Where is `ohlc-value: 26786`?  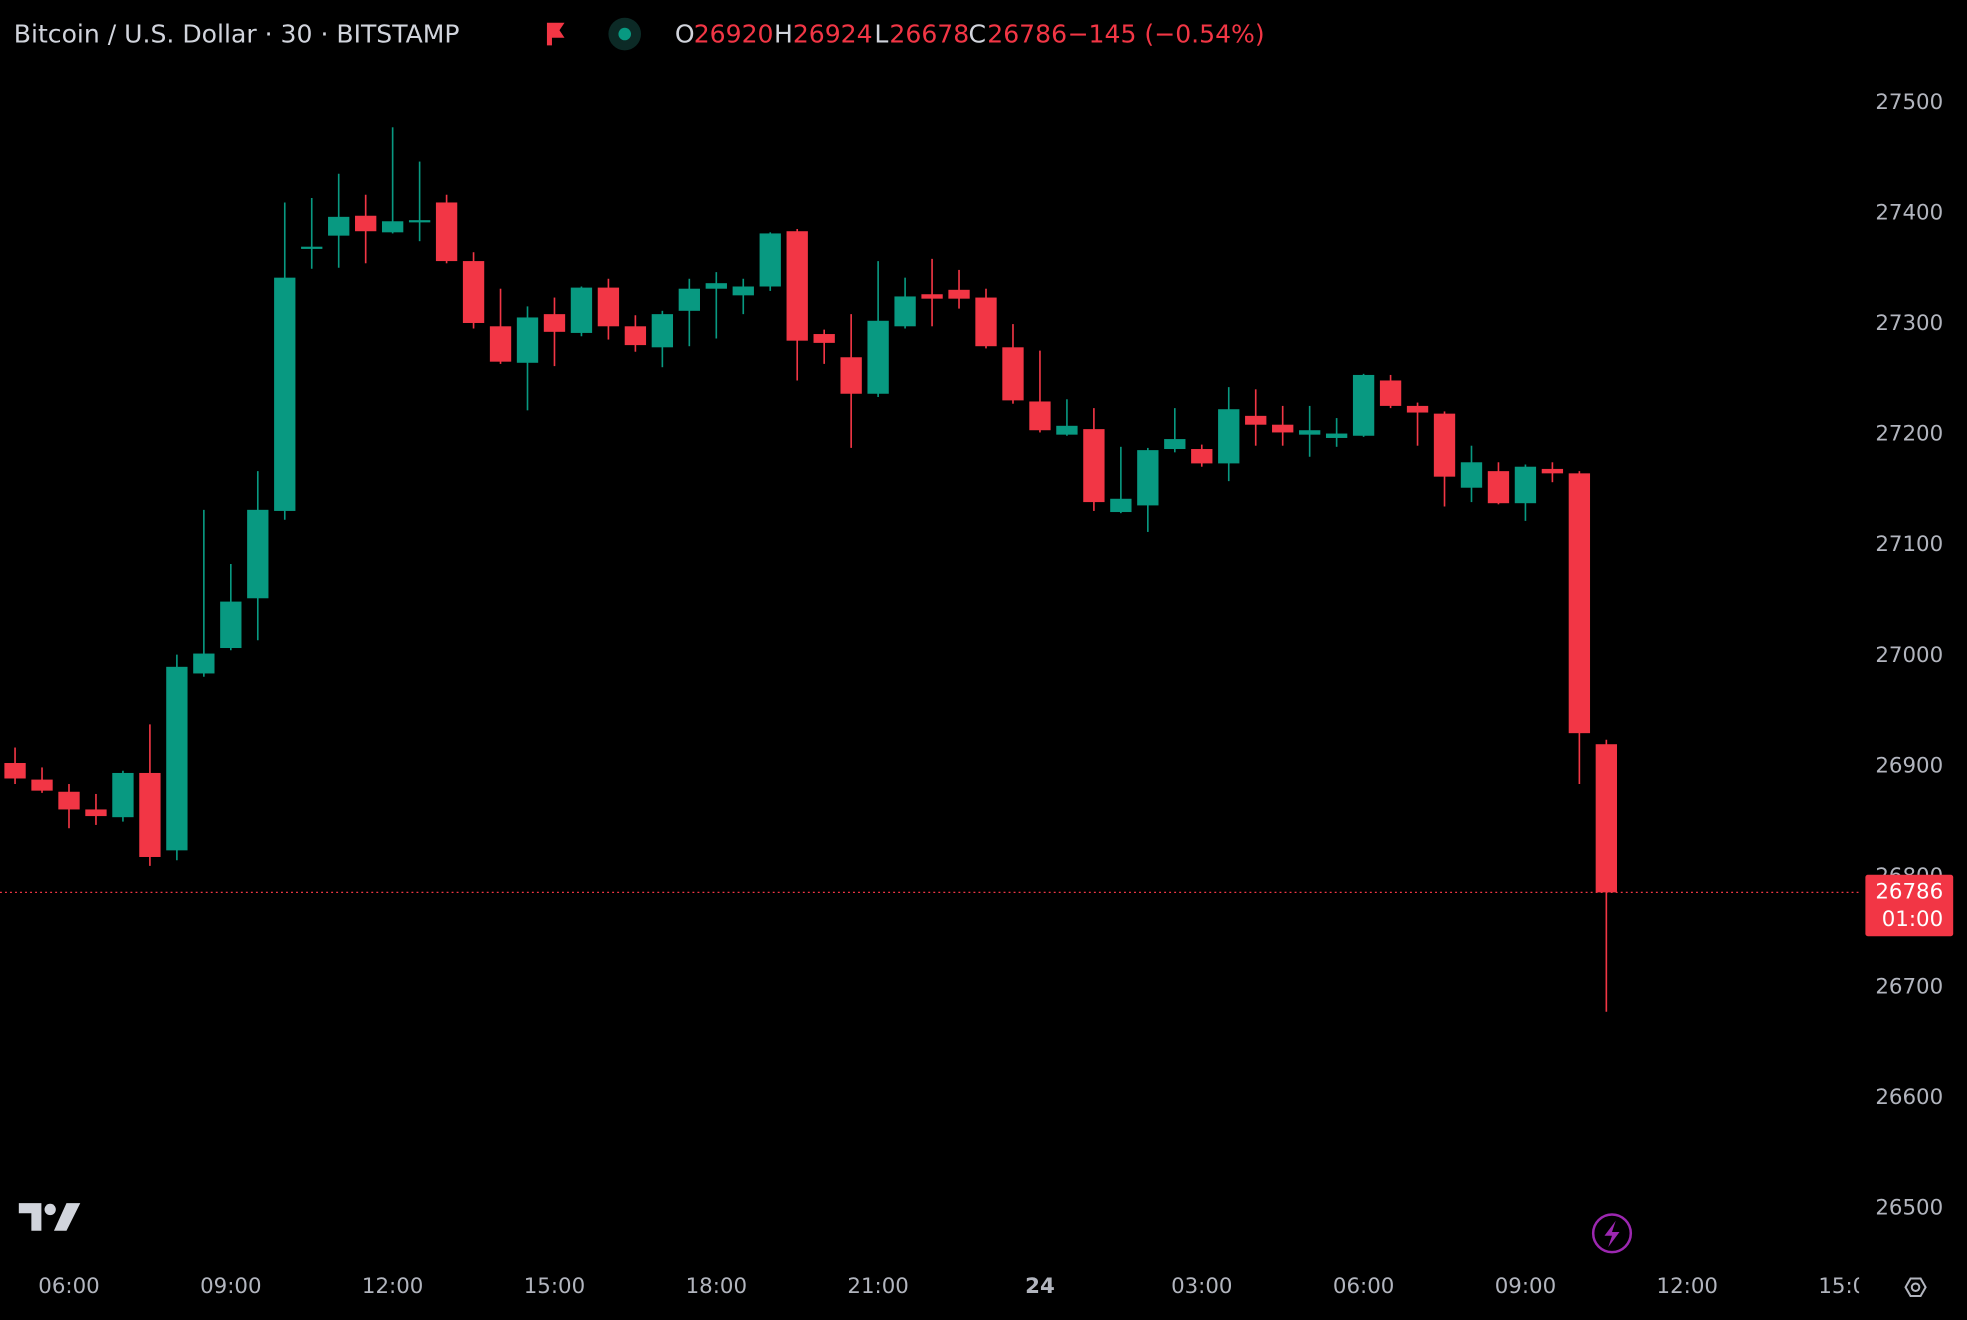 ohlc-value: 26786 is located at coordinates (1027, 33).